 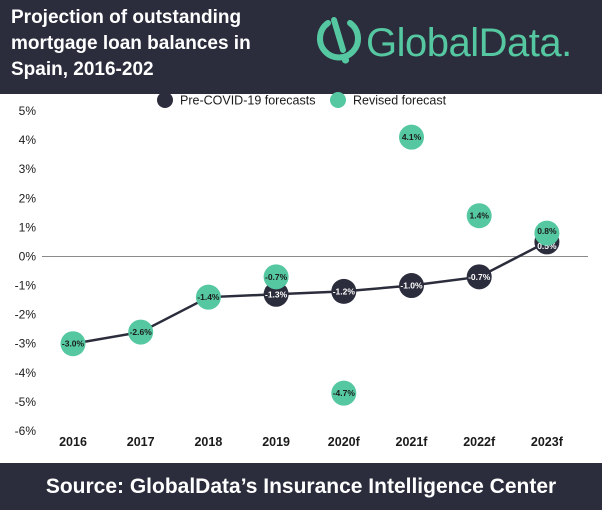 I want to click on y-tick-label: -5%, so click(x=26, y=402).